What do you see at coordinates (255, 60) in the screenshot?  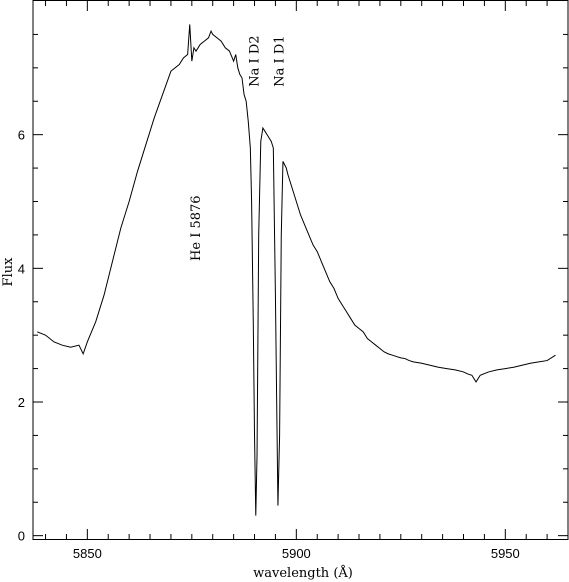 I see `annotation-label: Na I D2` at bounding box center [255, 60].